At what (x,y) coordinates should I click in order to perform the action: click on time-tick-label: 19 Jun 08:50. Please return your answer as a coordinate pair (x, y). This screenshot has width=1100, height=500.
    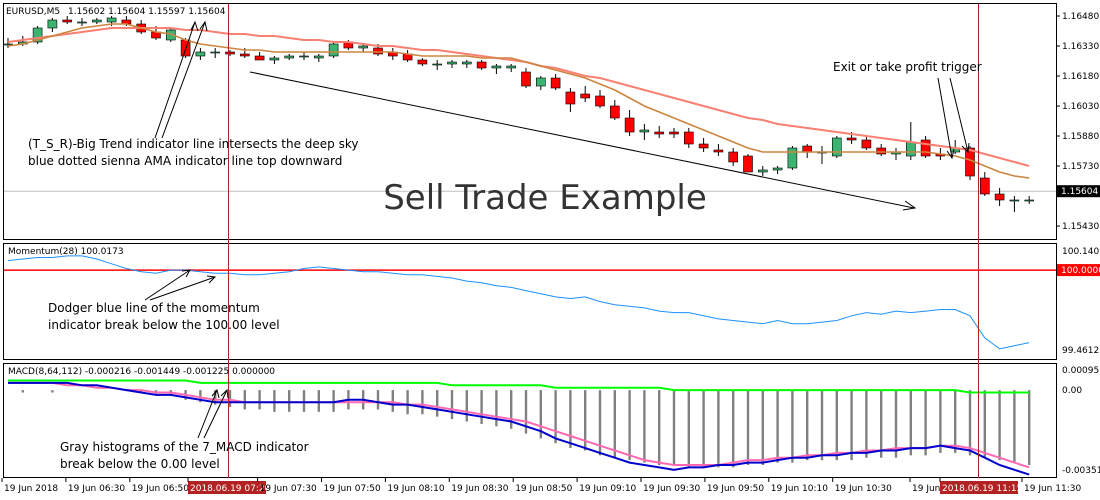
    Looking at the image, I should click on (543, 489).